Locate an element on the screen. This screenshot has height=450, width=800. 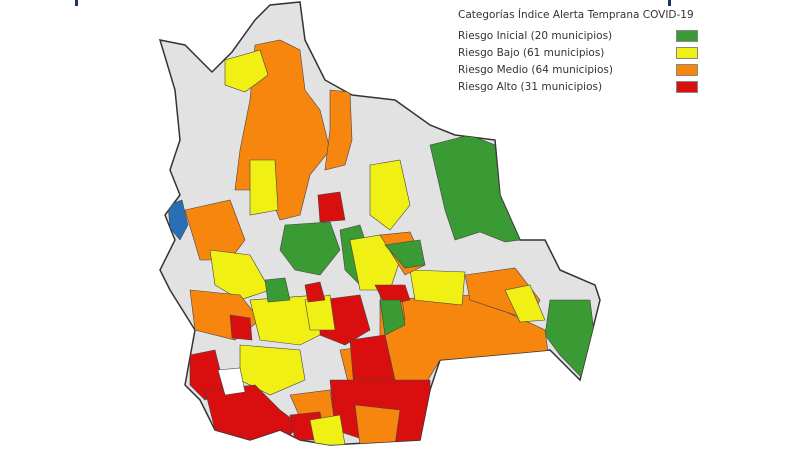
legend-label: Riesgo Bajo (61 municipios) is located at coordinates (531, 52).